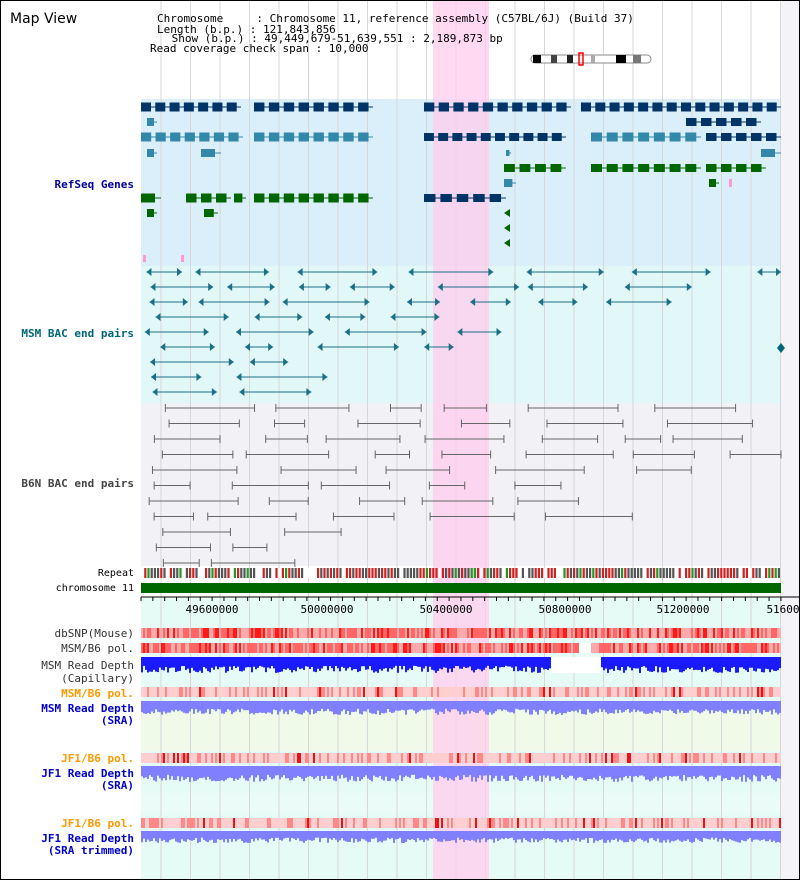 The image size is (800, 880). Describe the element at coordinates (77, 483) in the screenshot. I see `b6n-bac-label: B6N BAC end pairs` at that location.